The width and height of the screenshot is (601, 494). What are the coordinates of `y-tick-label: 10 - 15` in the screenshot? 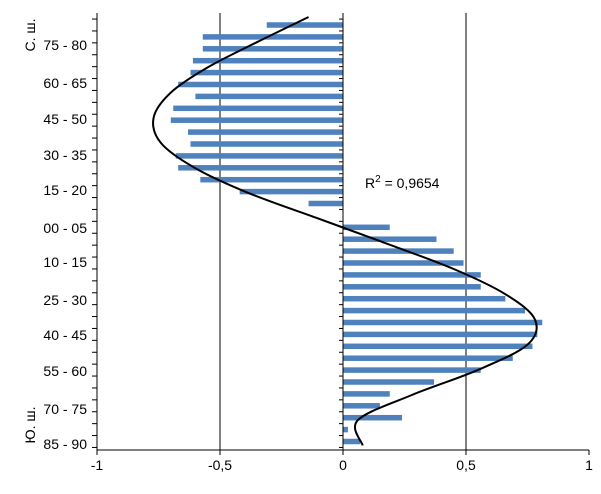 It's located at (65, 262).